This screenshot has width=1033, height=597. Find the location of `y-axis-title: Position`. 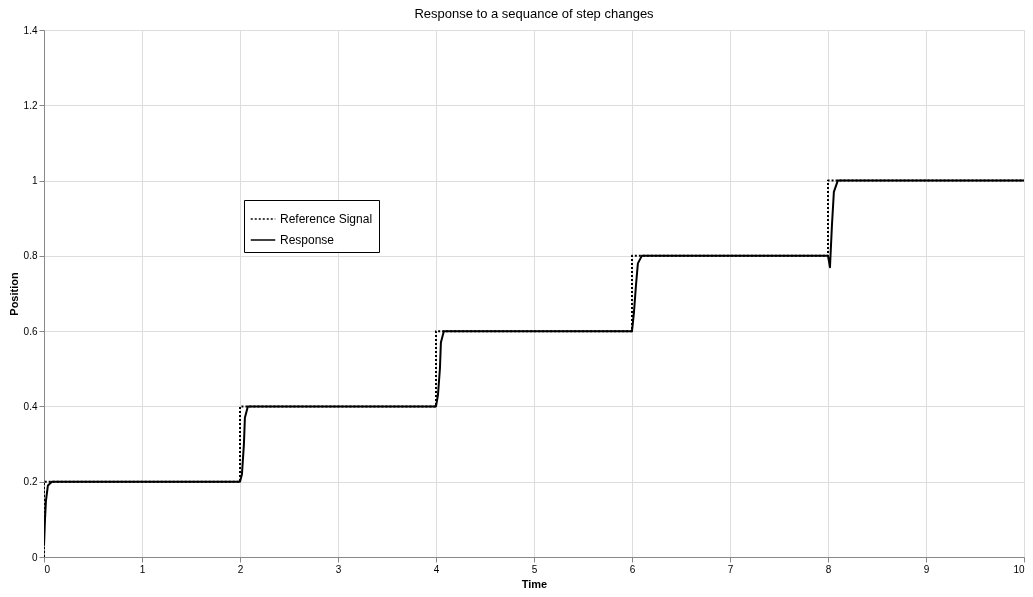

y-axis-title: Position is located at coordinates (13, 294).